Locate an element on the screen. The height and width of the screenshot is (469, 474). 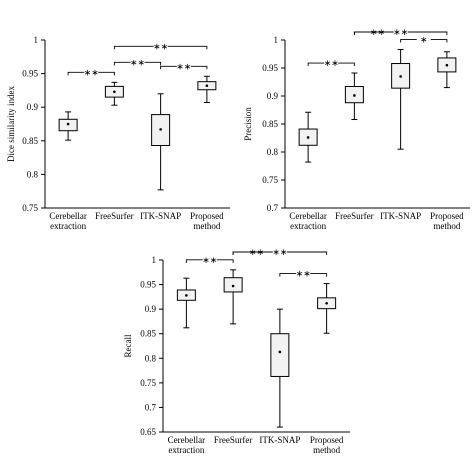
iqr-box is located at coordinates (280, 355).